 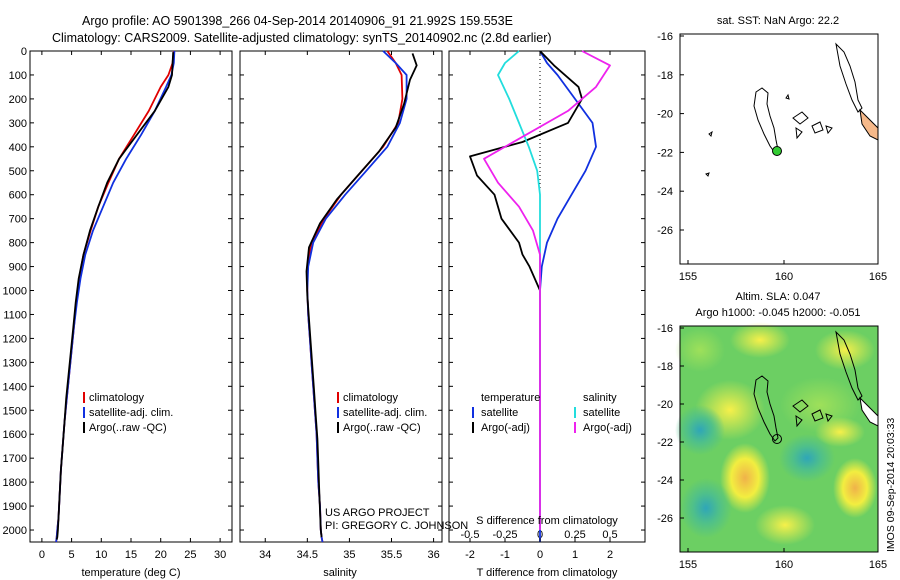 I want to click on x-tick-label: 34, so click(x=265, y=555).